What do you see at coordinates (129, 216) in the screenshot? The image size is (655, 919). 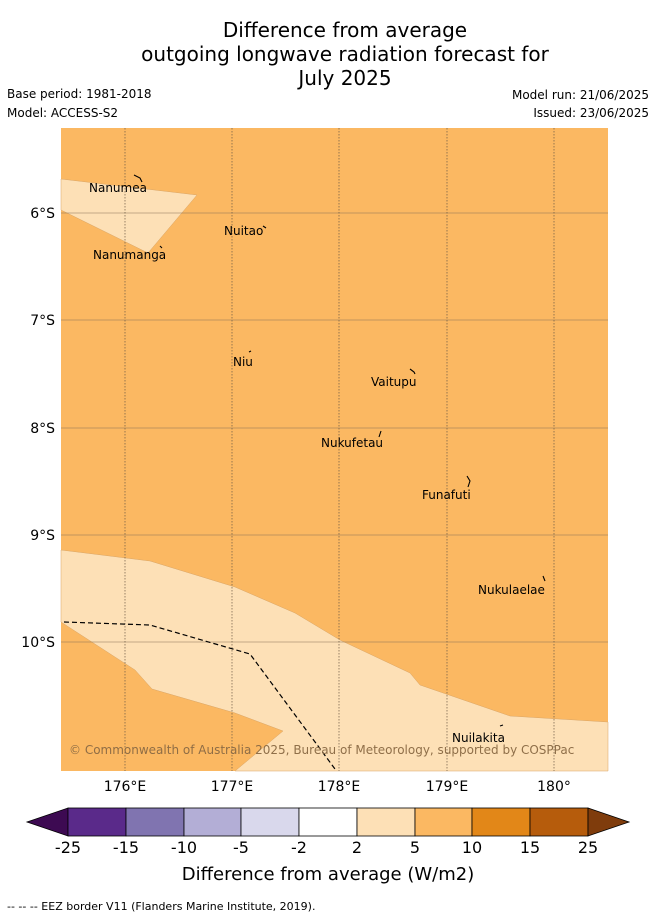 I see `anomaly-region-north` at bounding box center [129, 216].